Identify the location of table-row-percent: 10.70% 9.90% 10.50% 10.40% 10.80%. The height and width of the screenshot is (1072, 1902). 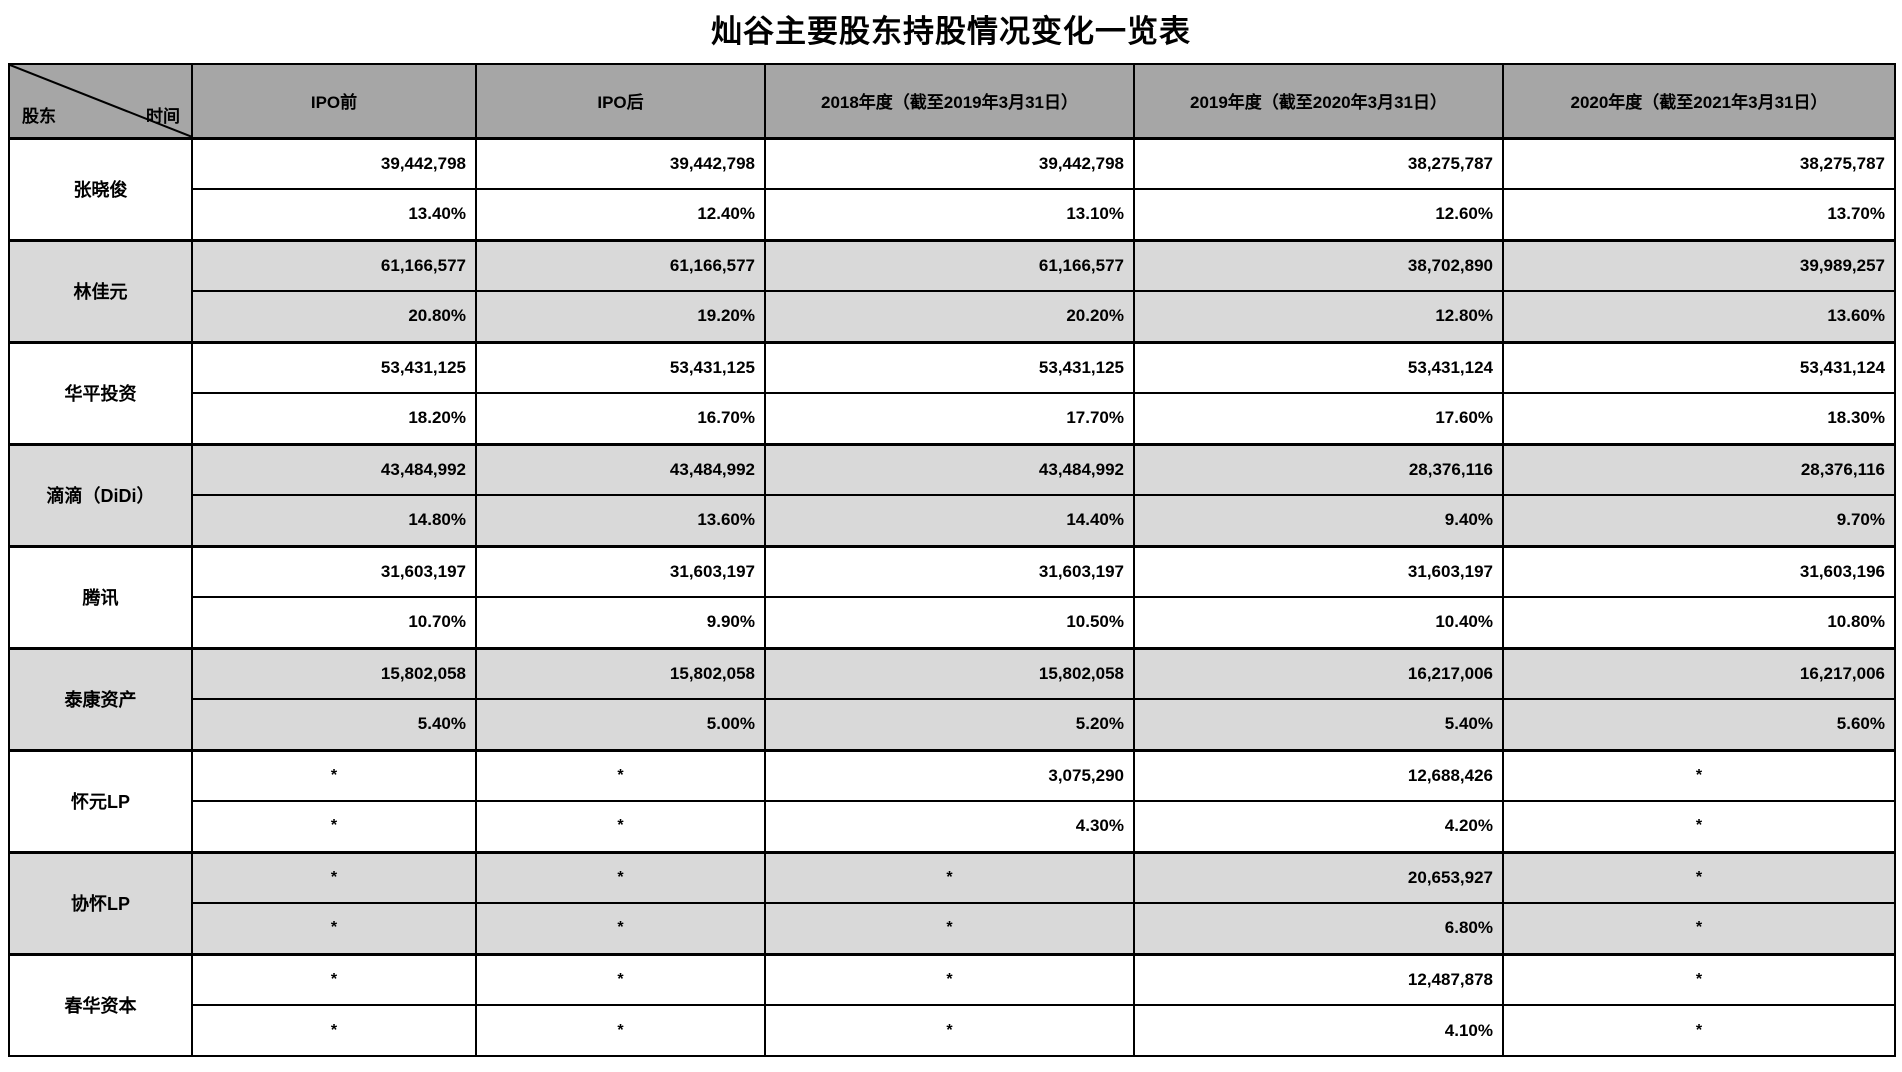
(952, 622).